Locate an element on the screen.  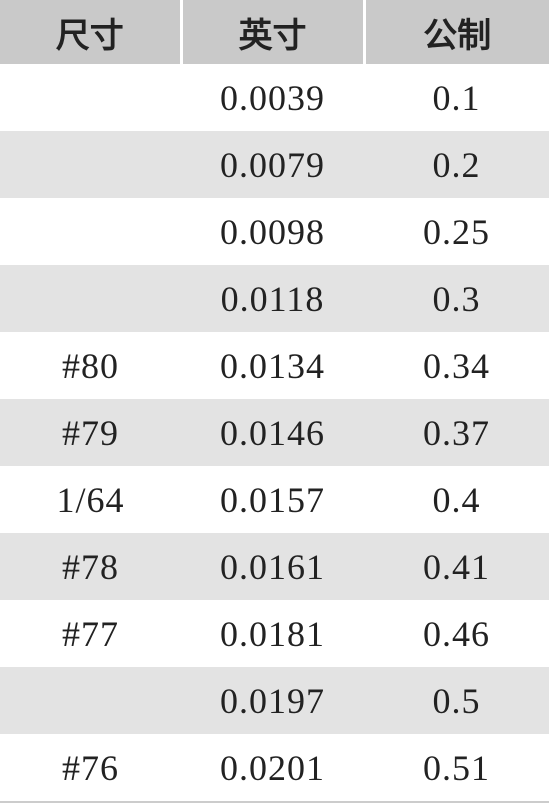
table-row: #78 0.0161 0.41 is located at coordinates (274, 566).